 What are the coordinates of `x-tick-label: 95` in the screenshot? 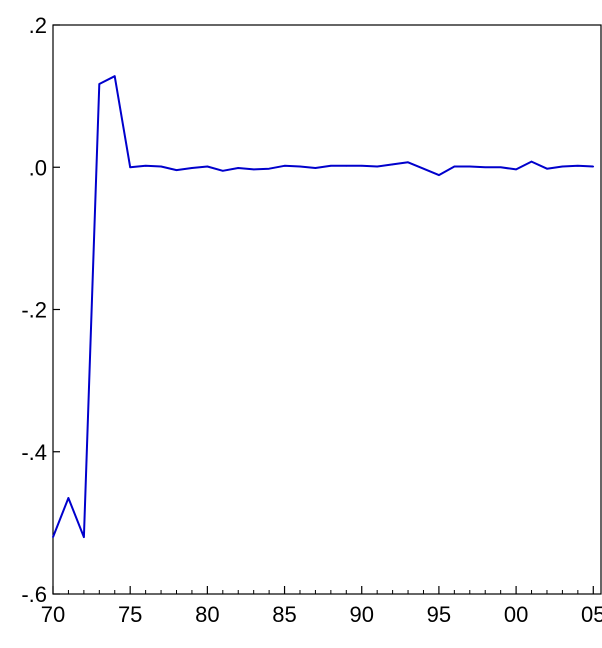 It's located at (439, 614).